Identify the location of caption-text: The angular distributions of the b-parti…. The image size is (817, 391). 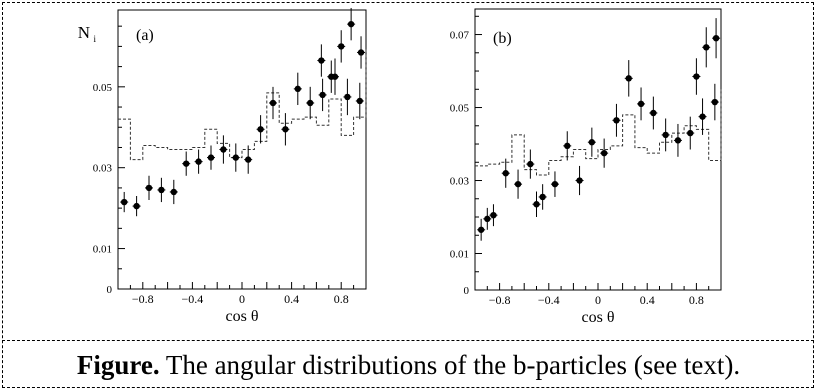
(450, 365).